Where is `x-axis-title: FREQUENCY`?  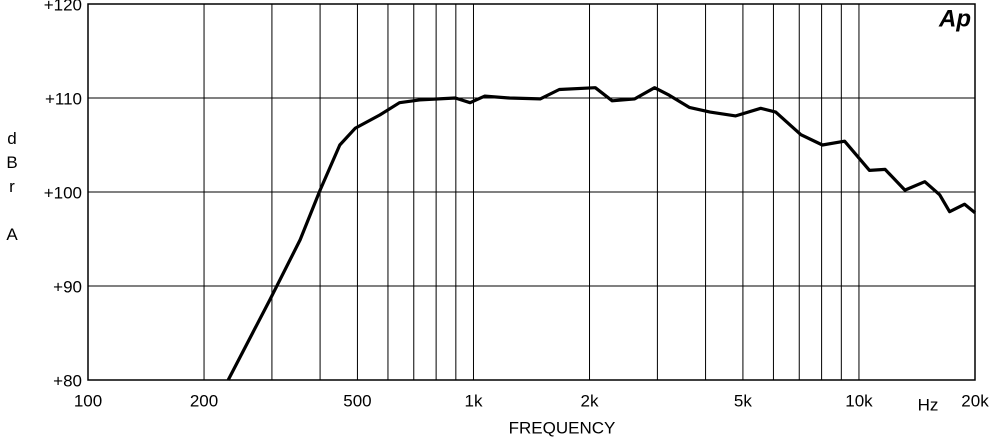 x-axis-title: FREQUENCY is located at coordinates (562, 427).